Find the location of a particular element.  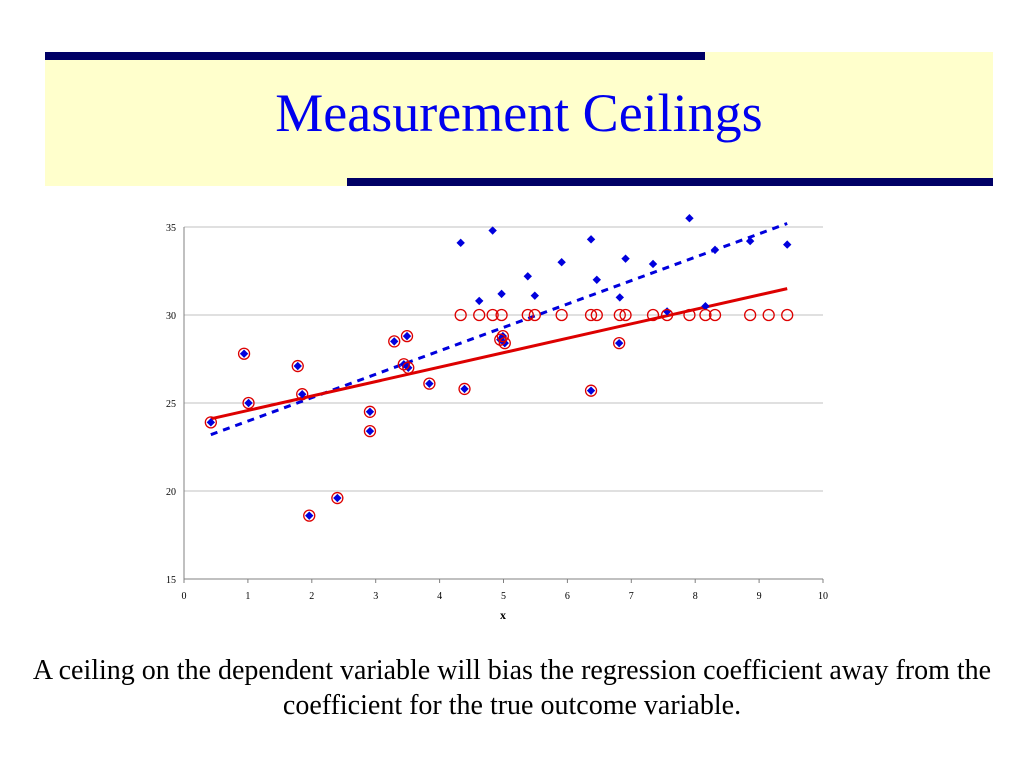

slide-title: Measurement Ceilings is located at coordinates (519, 113).